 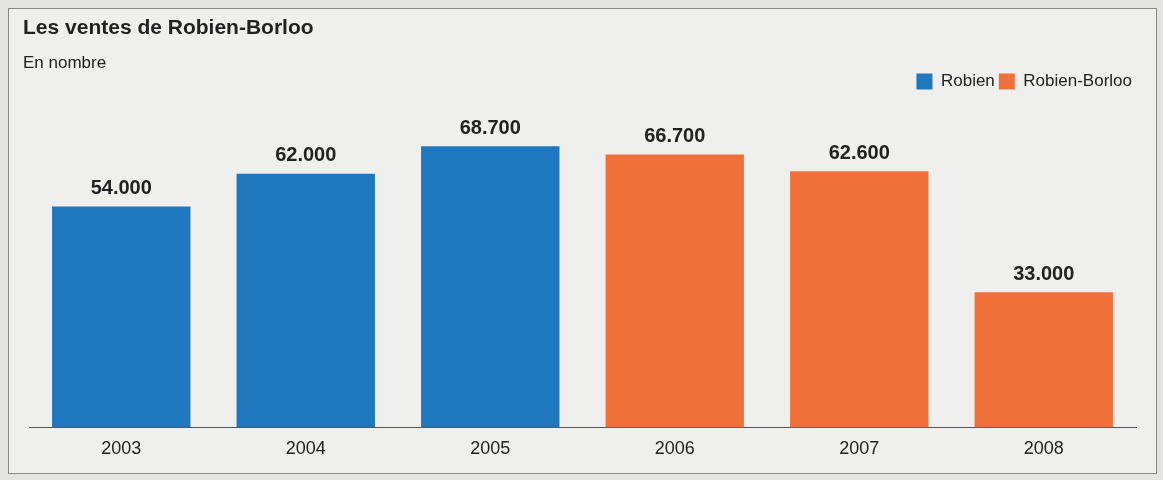 What do you see at coordinates (65, 63) in the screenshot?
I see `chart-subtitle: En nombre` at bounding box center [65, 63].